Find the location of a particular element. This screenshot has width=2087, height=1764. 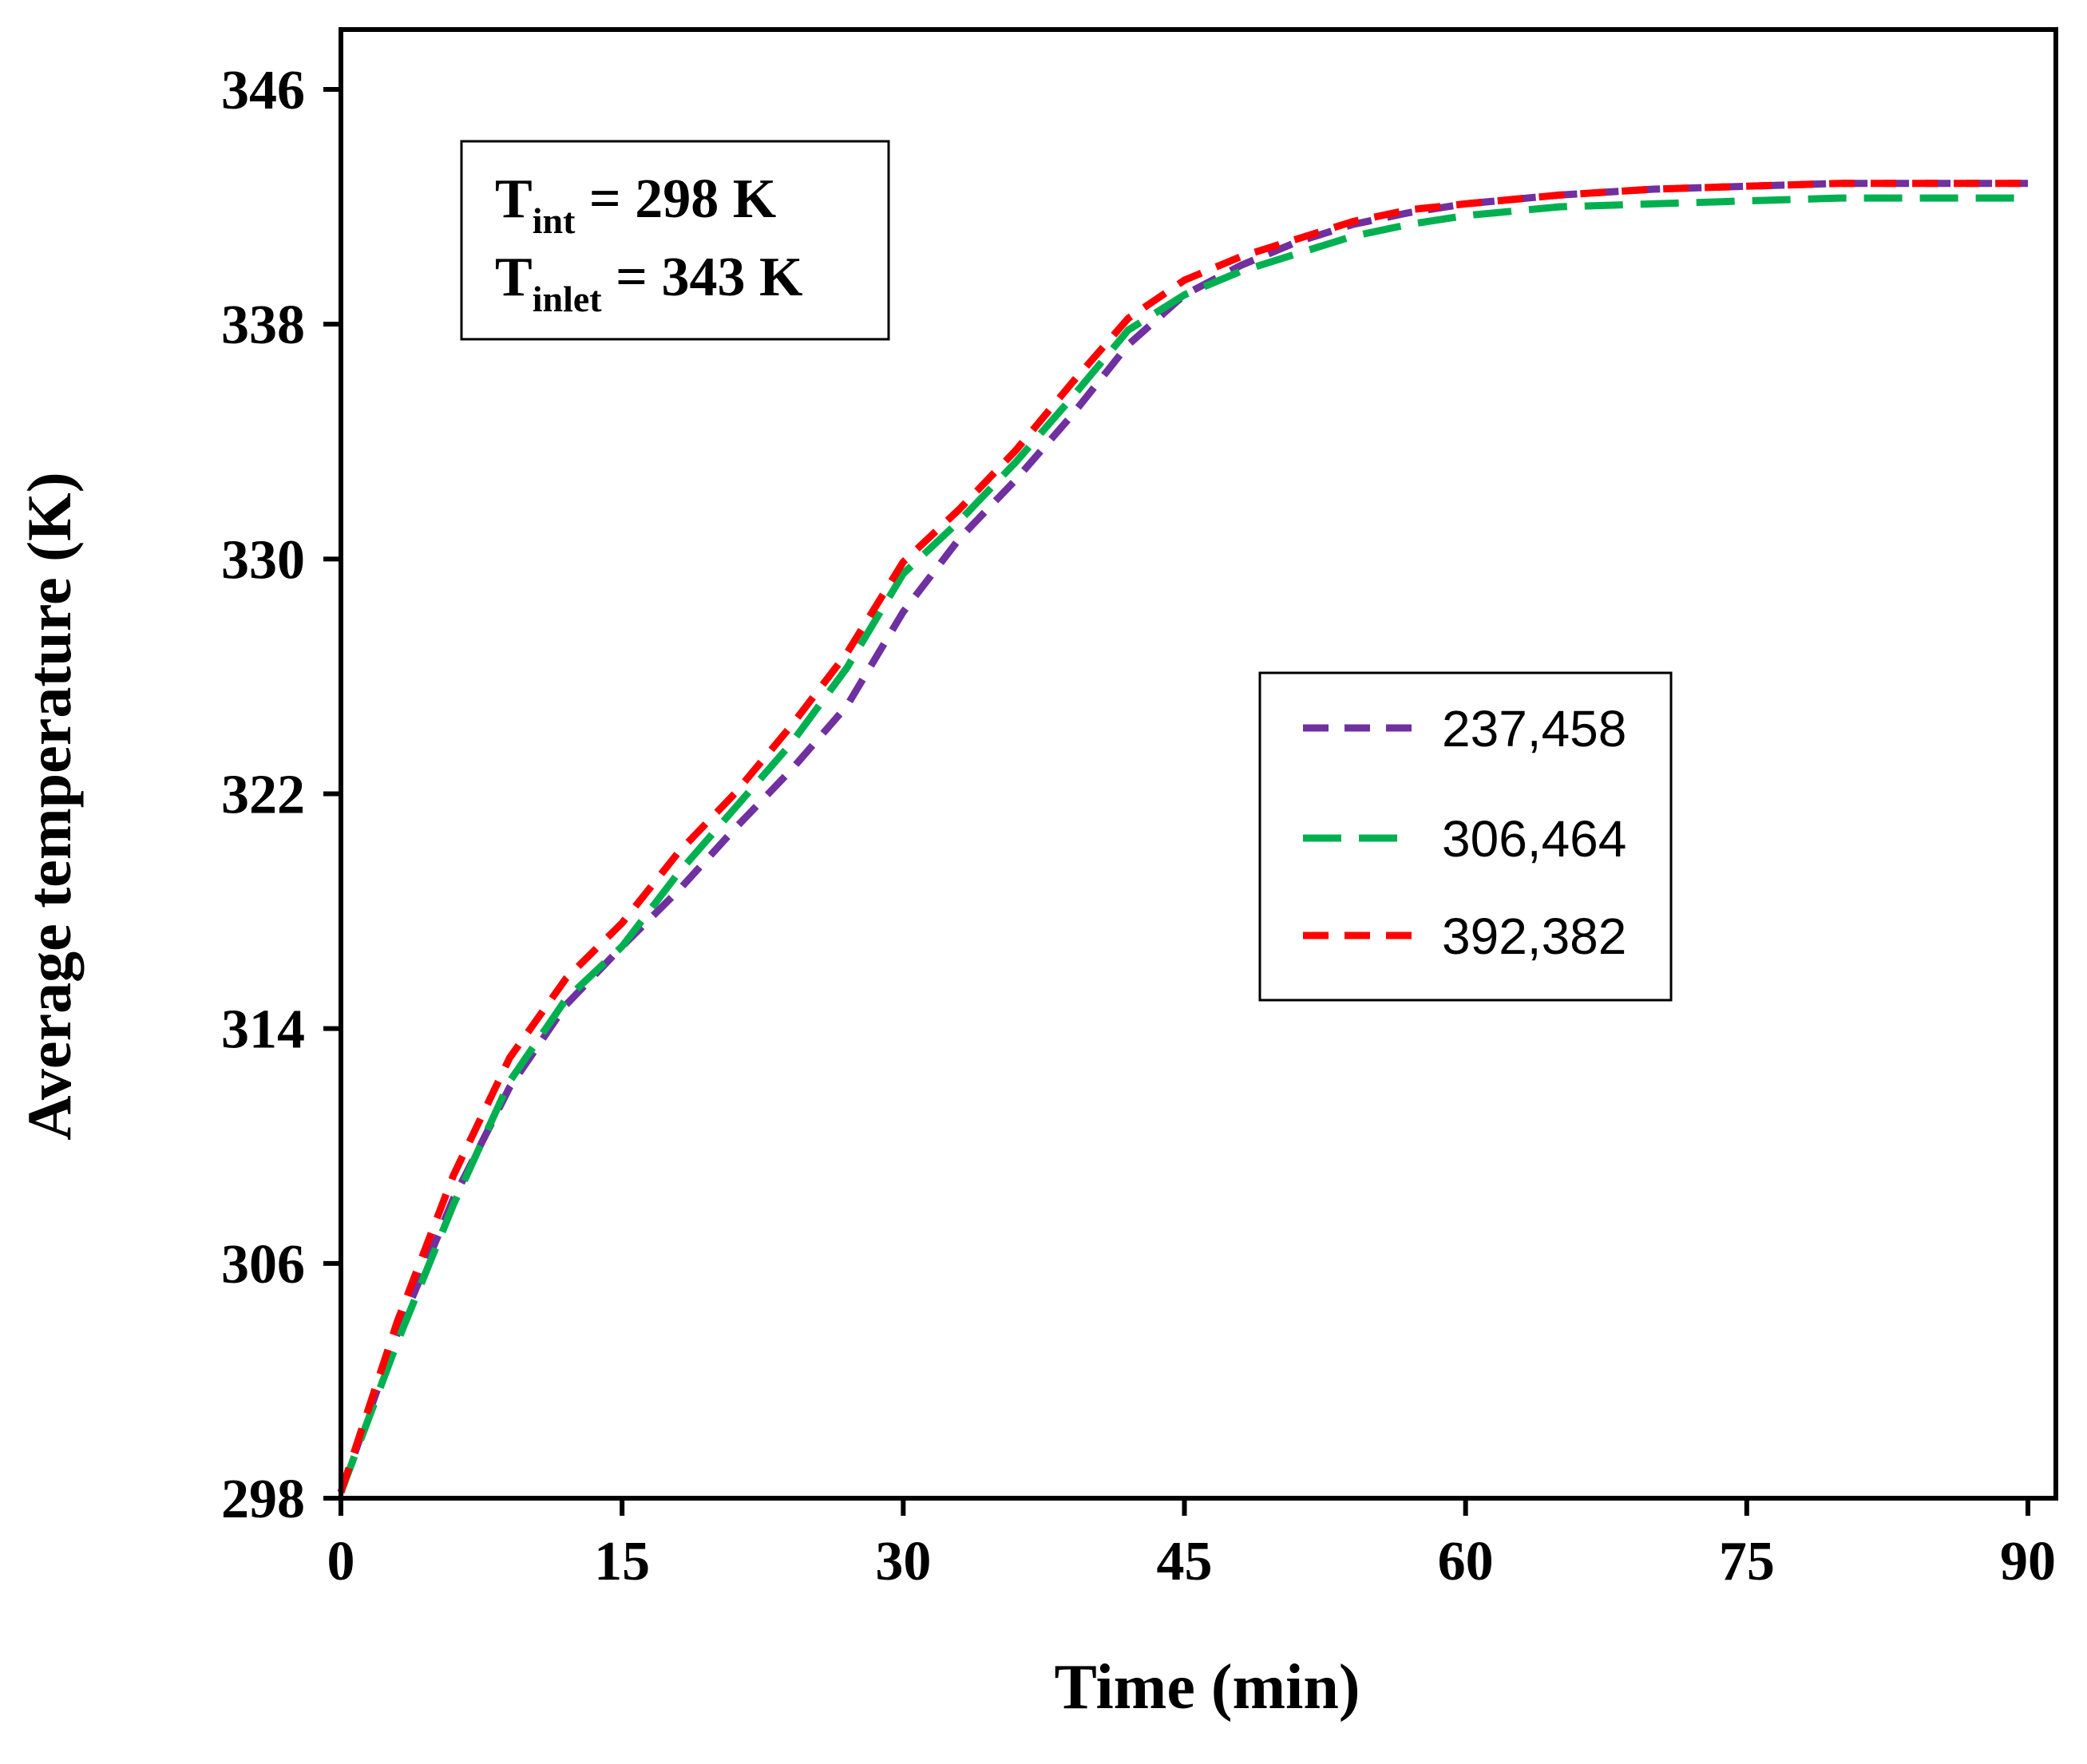

y-tick-label: 330 is located at coordinates (263, 560).